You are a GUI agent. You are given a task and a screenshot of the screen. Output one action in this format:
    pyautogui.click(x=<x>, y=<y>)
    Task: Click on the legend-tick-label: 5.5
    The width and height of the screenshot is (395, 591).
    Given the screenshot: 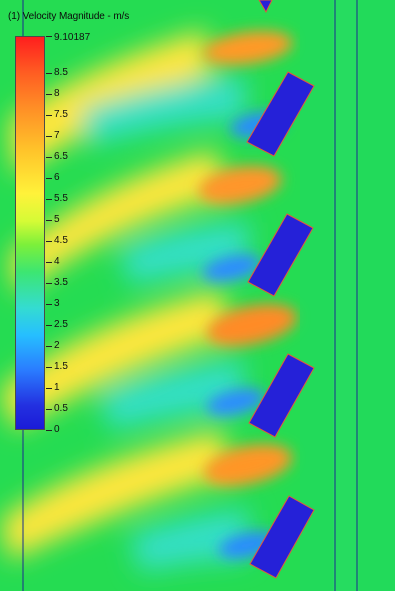 What is the action you would take?
    pyautogui.click(x=61, y=198)
    